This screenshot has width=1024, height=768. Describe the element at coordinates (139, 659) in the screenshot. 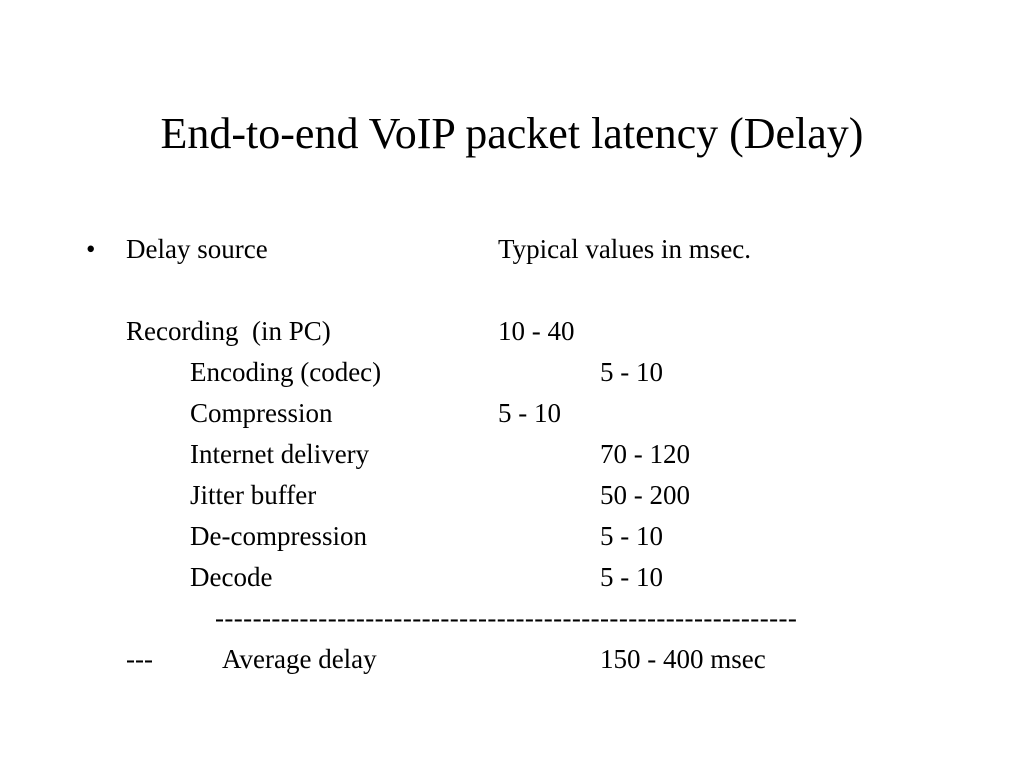

I see `total-prefix: ---` at that location.